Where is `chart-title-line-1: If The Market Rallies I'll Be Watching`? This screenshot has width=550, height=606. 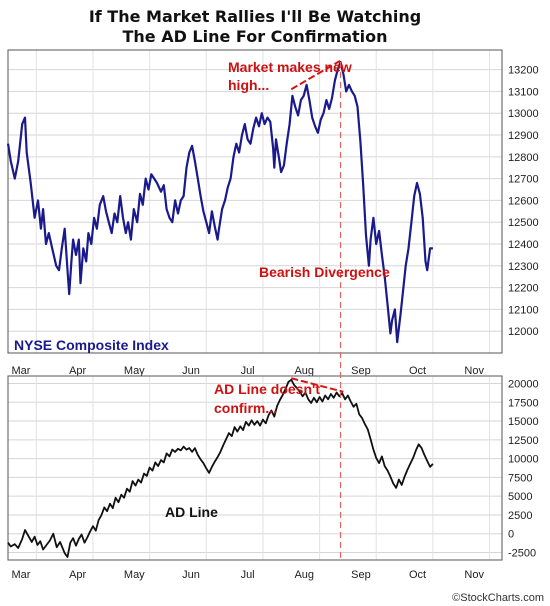
chart-title-line-1: If The Market Rallies I'll Be Watching is located at coordinates (255, 16).